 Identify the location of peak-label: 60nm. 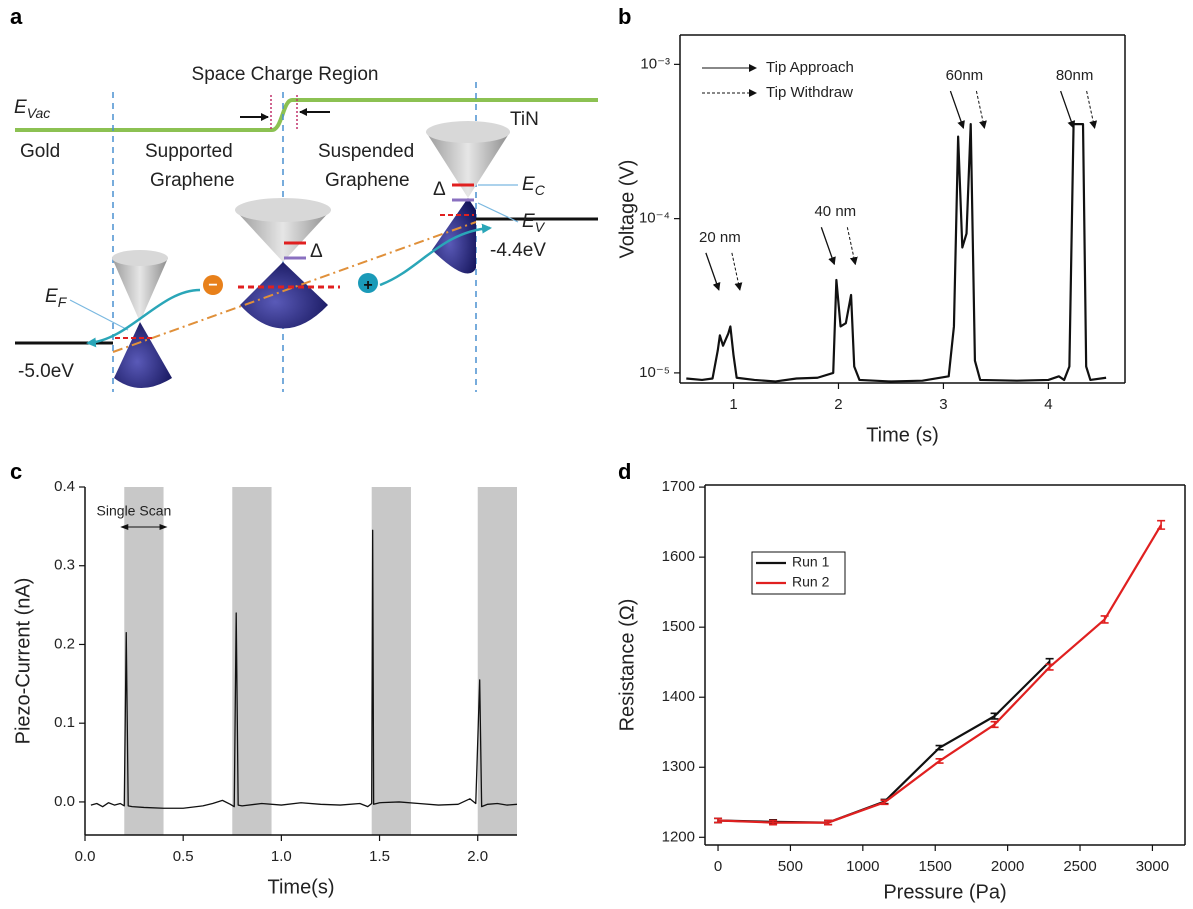
(965, 75).